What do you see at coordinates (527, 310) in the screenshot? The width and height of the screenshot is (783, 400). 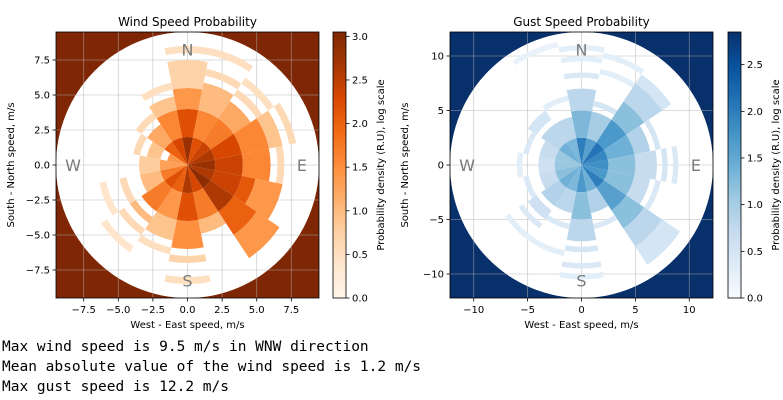 I see `x-tick-label: −5` at bounding box center [527, 310].